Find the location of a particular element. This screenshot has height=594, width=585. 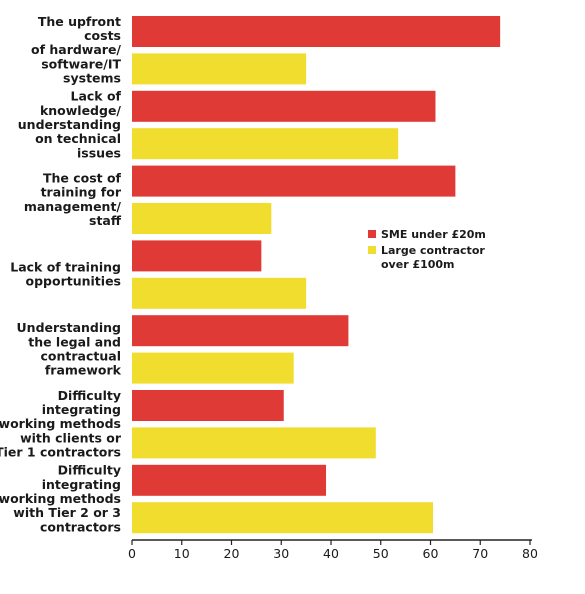

legend-label-large-line-1: over £100m is located at coordinates (418, 264).